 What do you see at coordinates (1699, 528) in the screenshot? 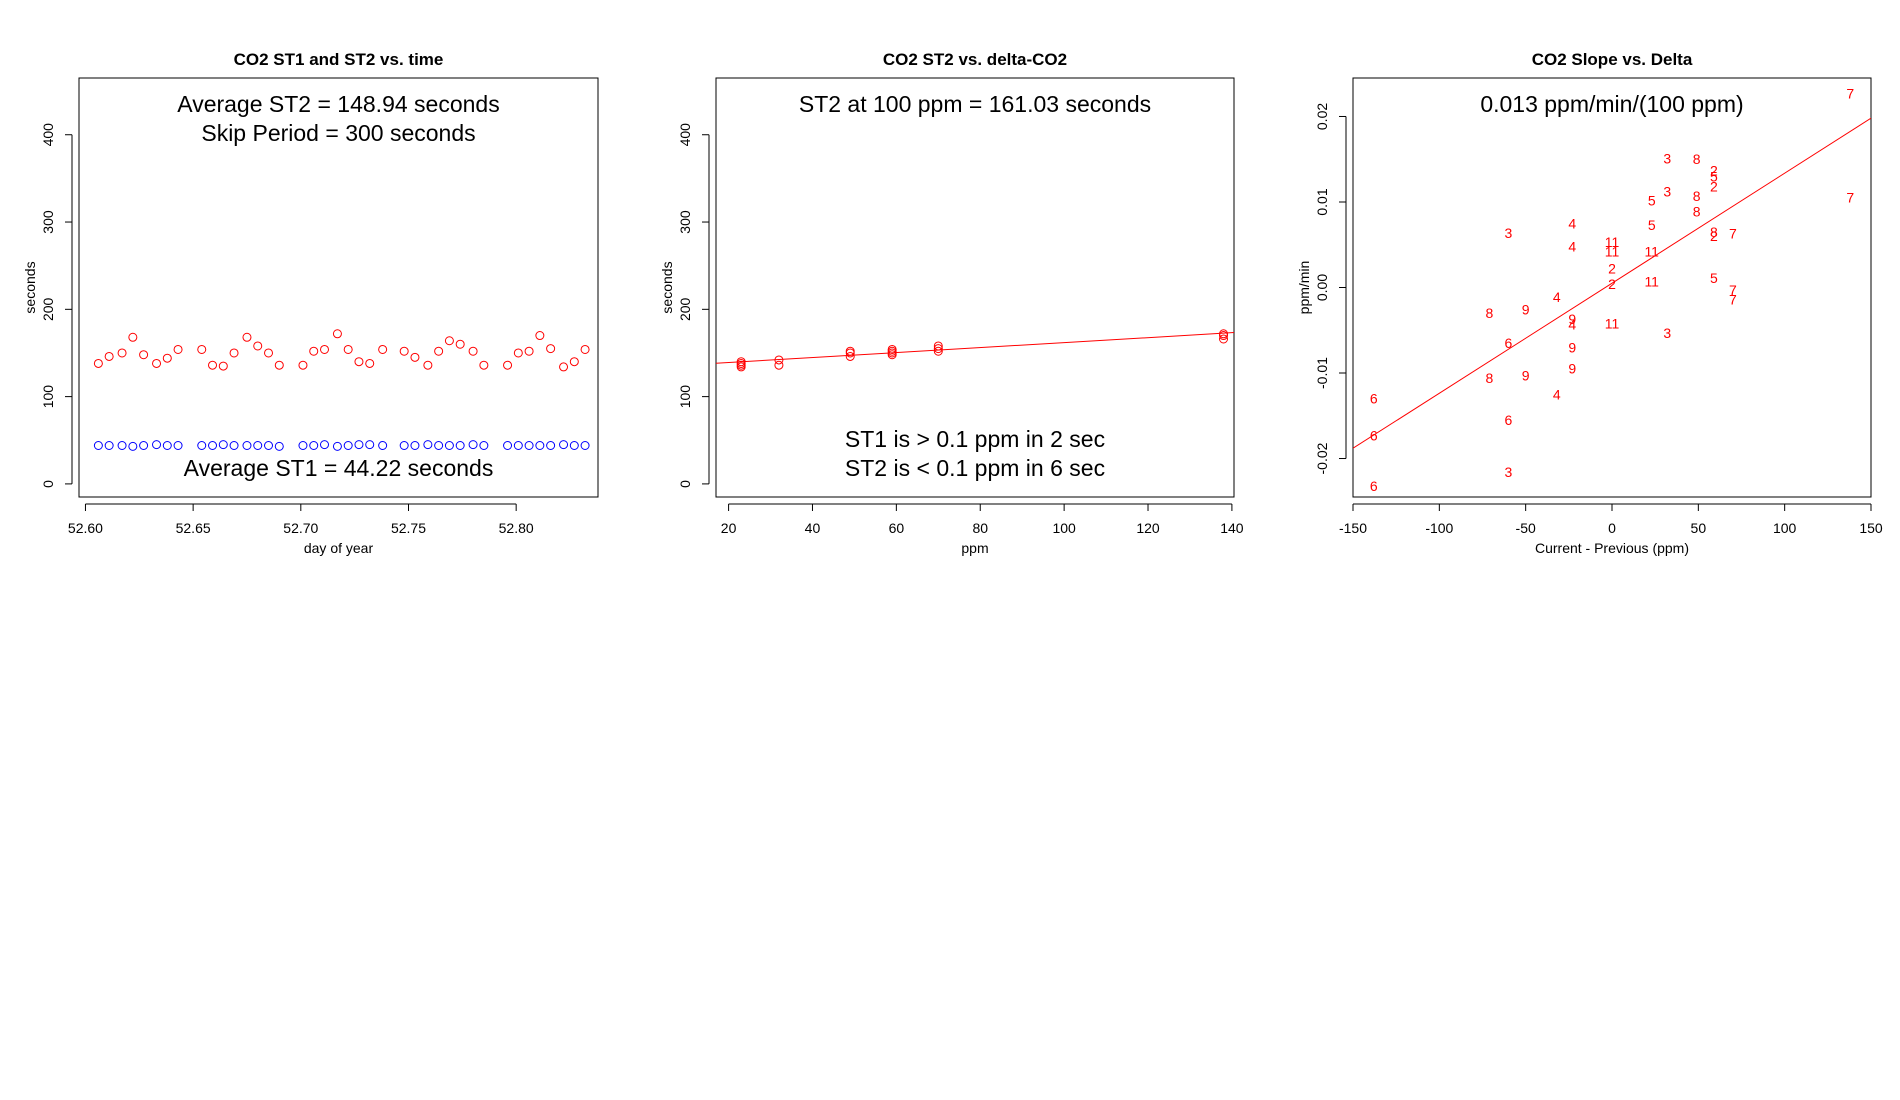
I see `x-tick-label: 50` at bounding box center [1699, 528].